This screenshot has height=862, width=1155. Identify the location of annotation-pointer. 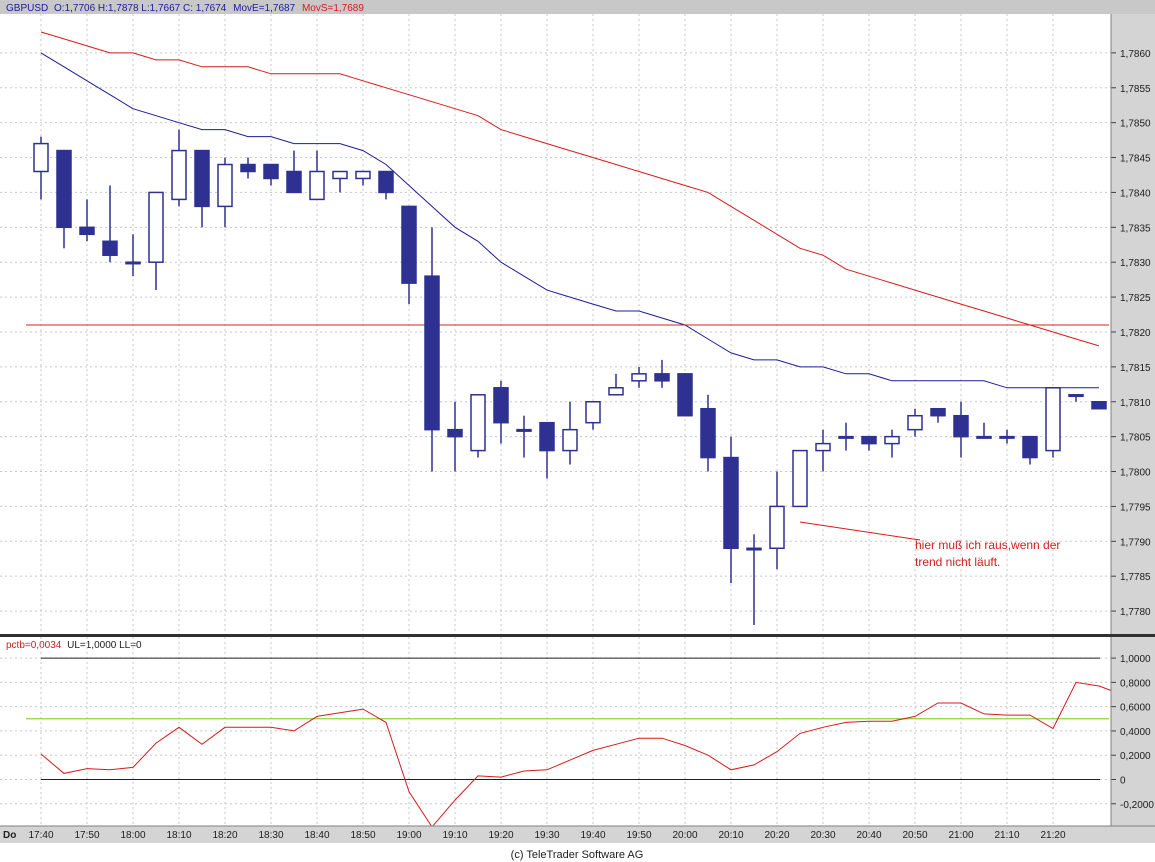
(860, 531).